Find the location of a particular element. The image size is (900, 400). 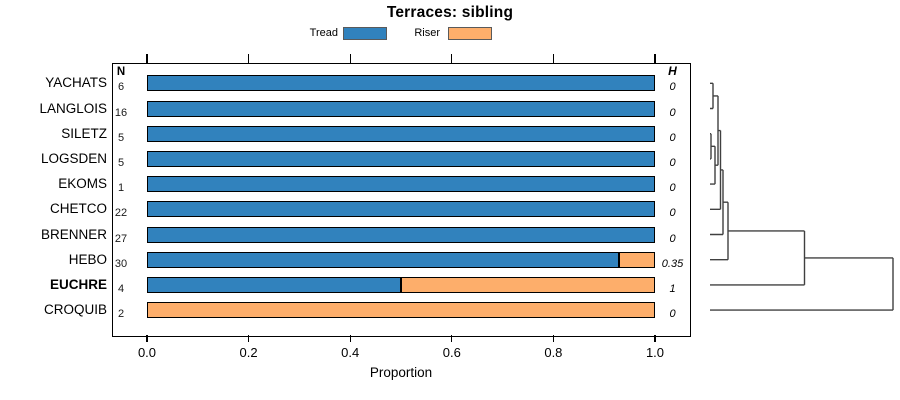

legend-label-riser: Riser is located at coordinates (427, 33).